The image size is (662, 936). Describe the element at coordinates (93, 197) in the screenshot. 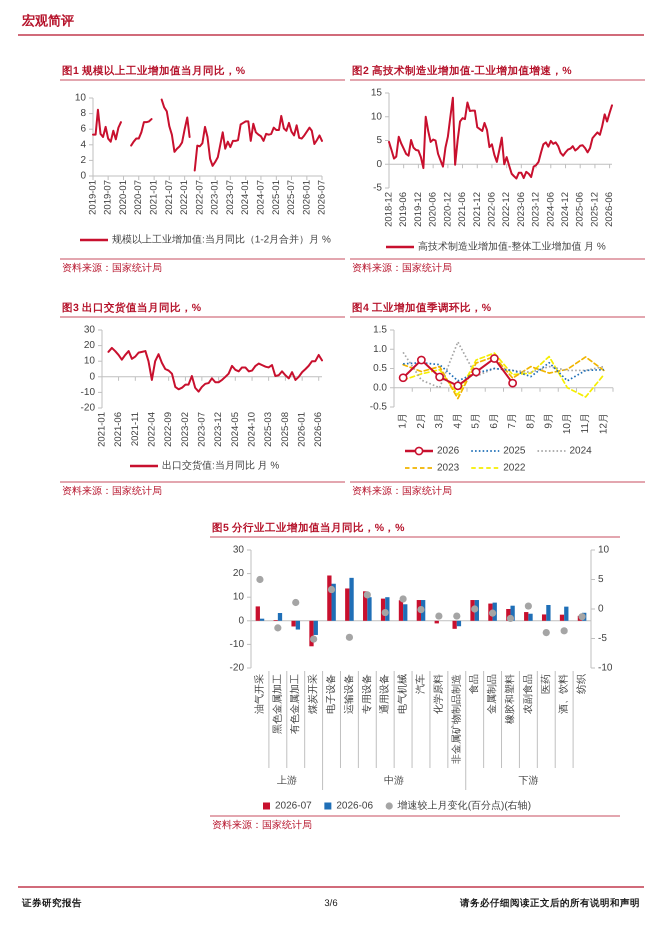

I see `x-tick-label: 2019-01` at that location.